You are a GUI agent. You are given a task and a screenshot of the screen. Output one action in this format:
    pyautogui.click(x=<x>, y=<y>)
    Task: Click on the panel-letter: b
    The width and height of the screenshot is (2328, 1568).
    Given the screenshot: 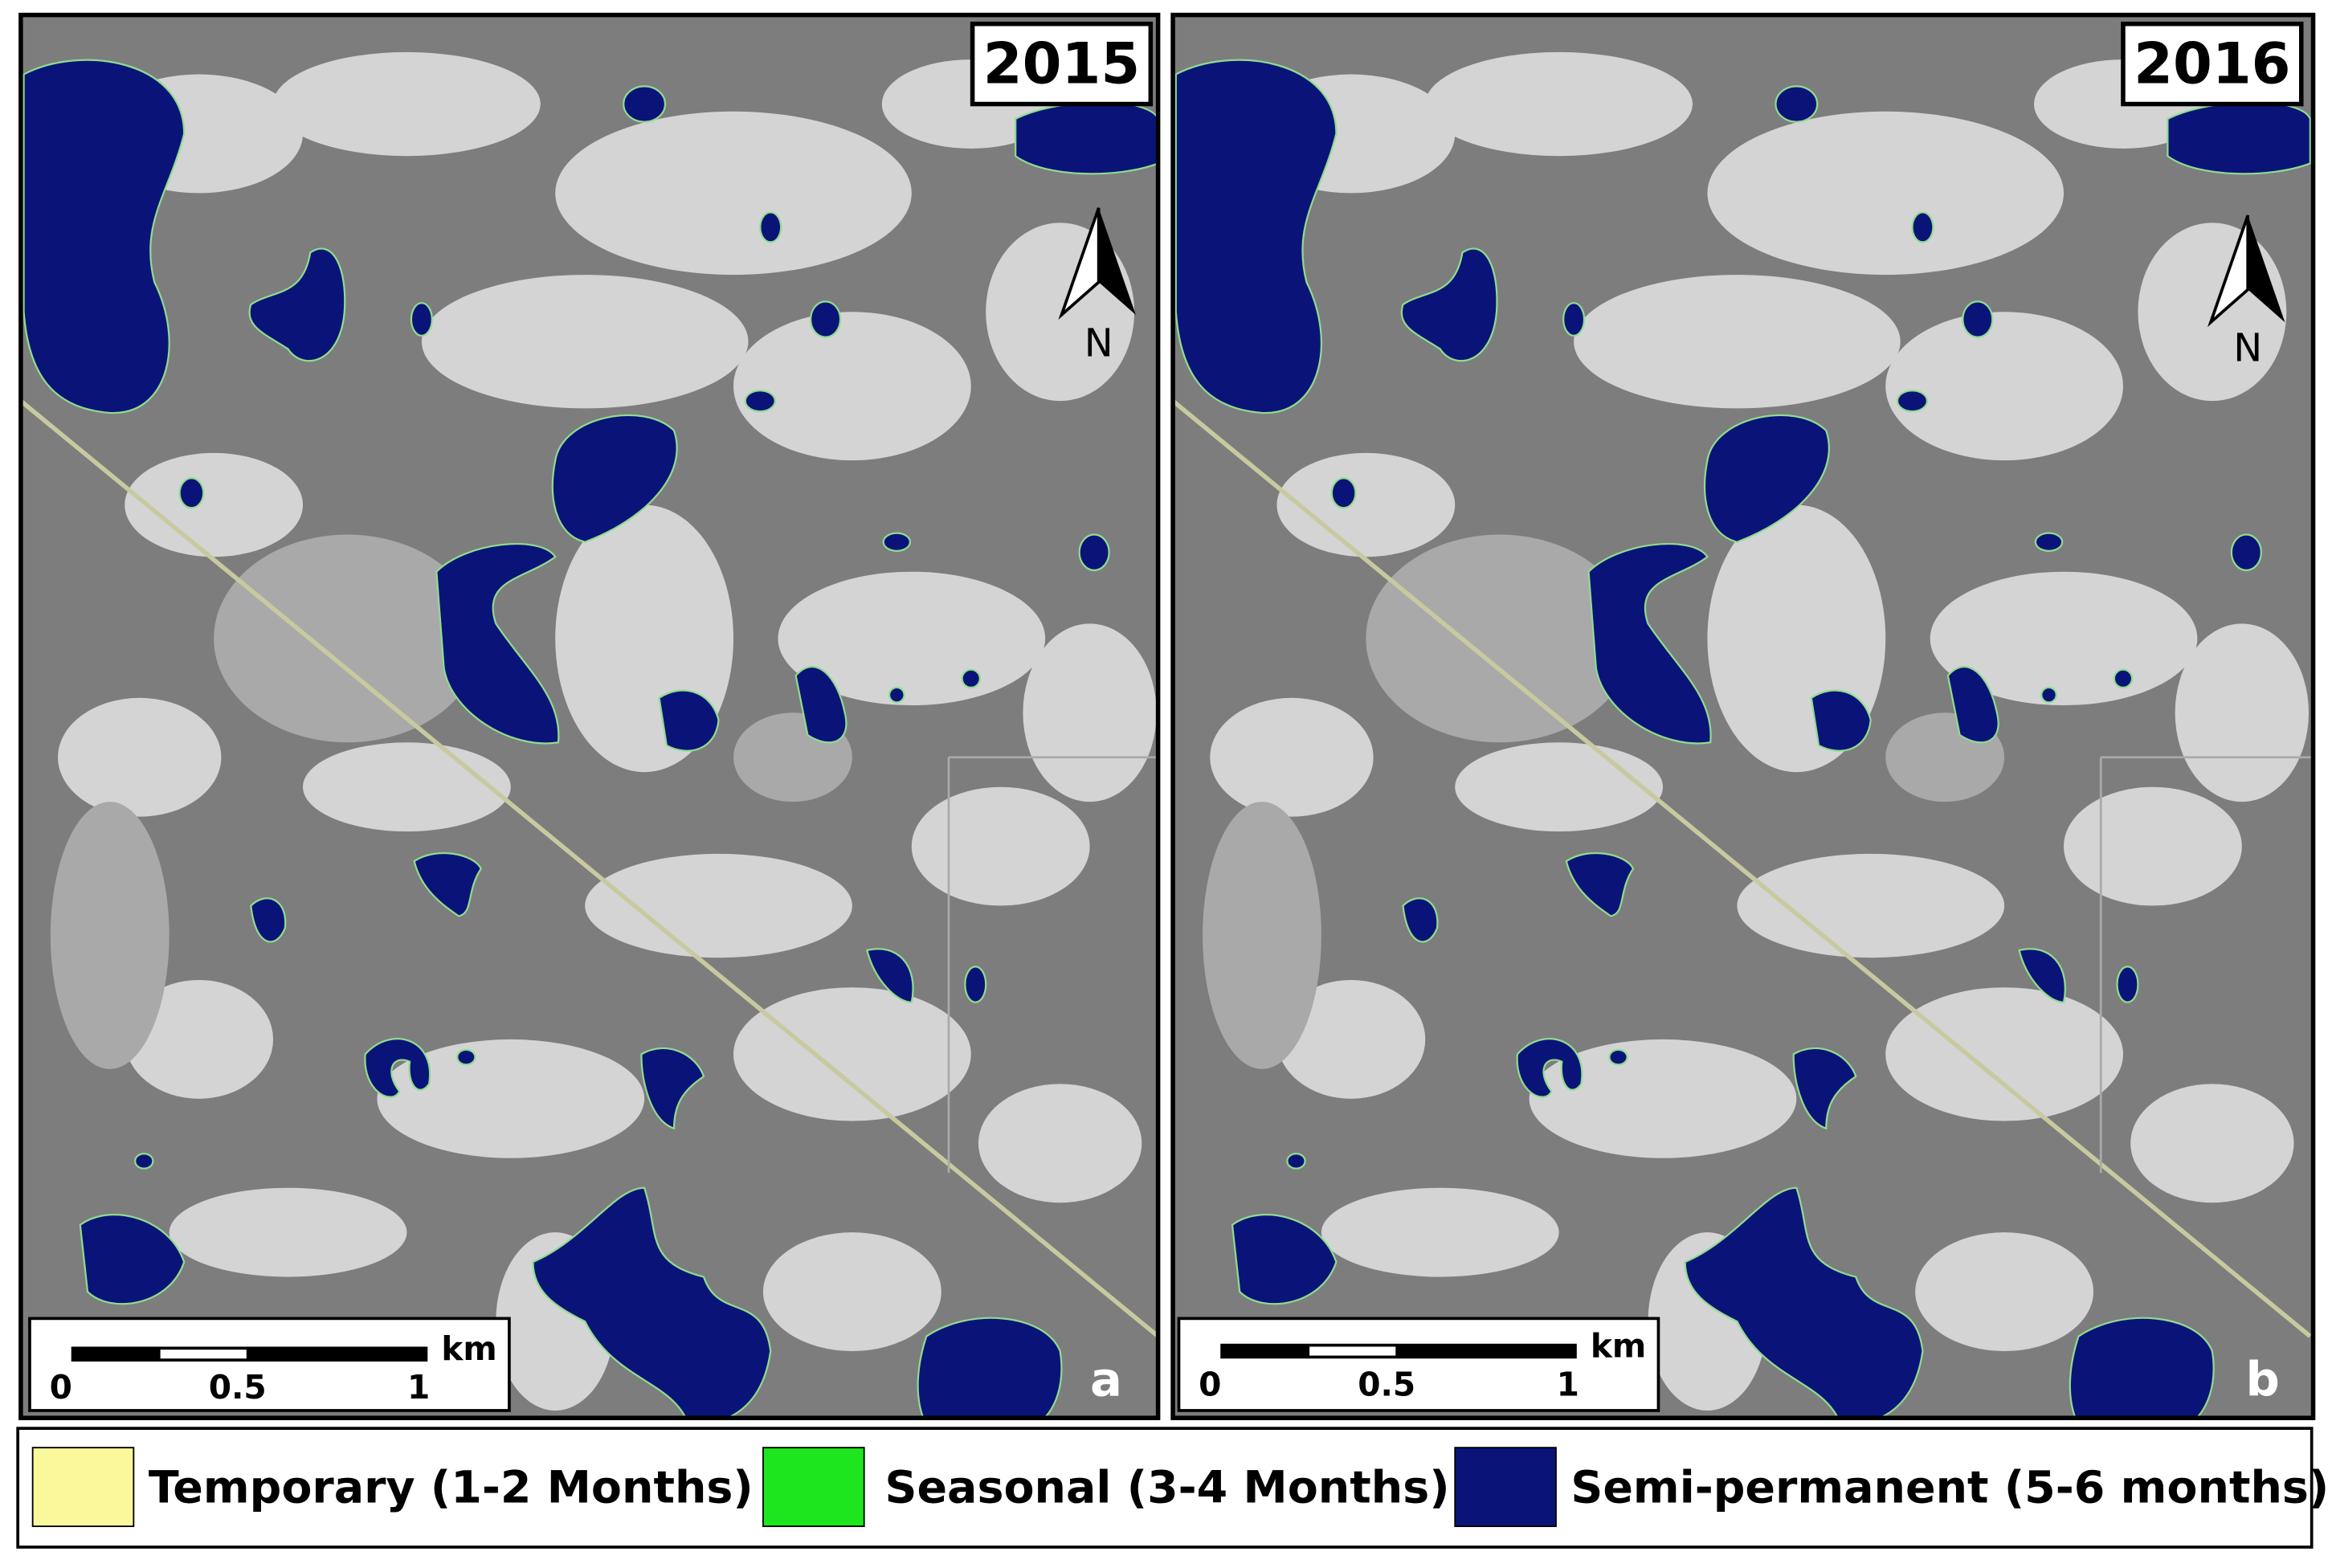 What is the action you would take?
    pyautogui.click(x=2263, y=1379)
    